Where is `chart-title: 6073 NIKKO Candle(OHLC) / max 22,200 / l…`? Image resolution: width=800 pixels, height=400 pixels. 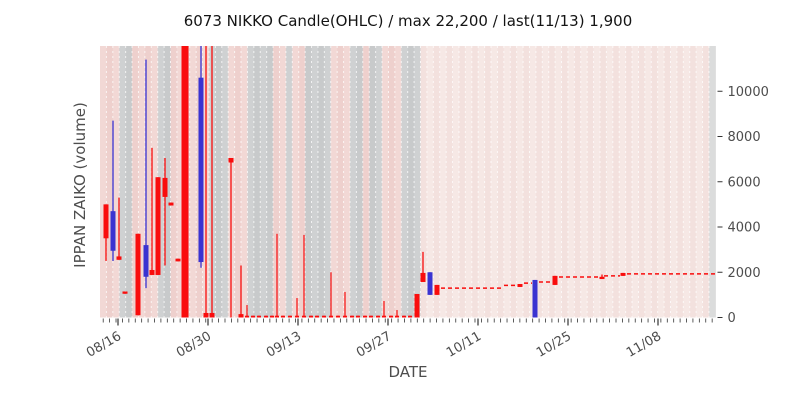
chart-title: 6073 NIKKO Candle(OHLC) / max 22,200 / l… is located at coordinates (408, 21).